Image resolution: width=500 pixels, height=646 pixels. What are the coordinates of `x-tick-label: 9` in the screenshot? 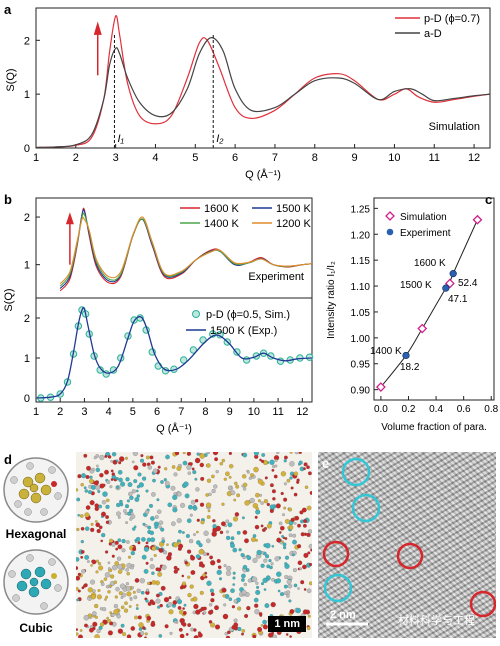 It's located at (230, 412).